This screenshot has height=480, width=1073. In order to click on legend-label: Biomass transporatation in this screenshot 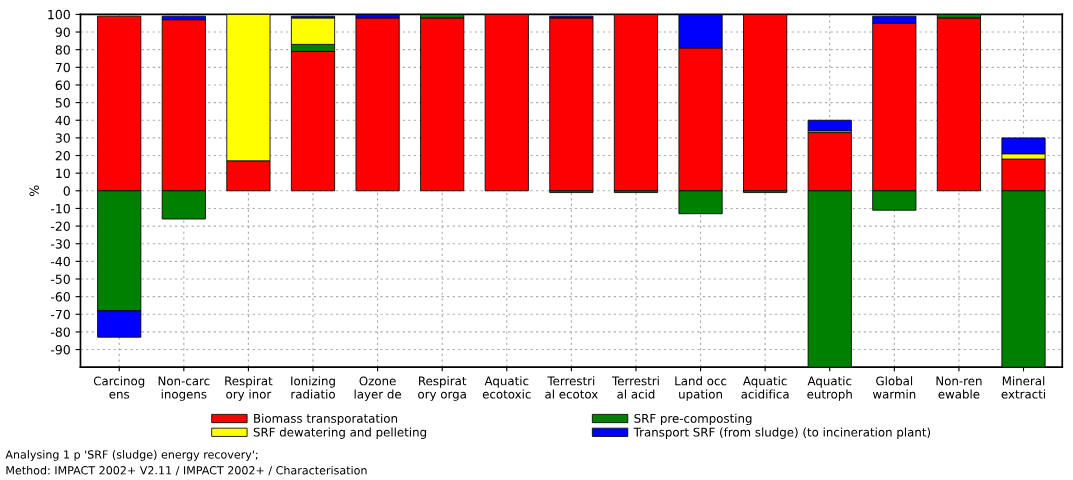, I will do `click(326, 419)`.